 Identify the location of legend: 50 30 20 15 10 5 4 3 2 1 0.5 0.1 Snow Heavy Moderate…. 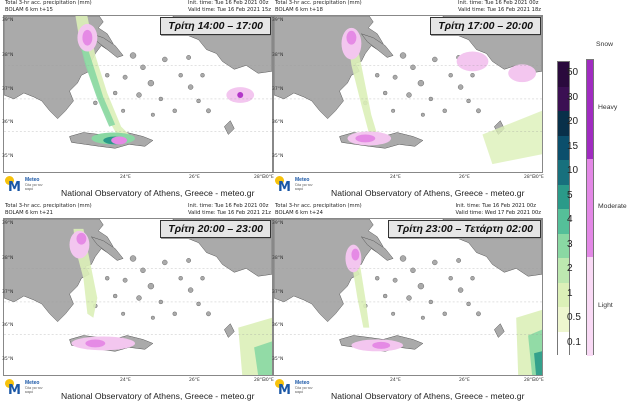
(593, 205).